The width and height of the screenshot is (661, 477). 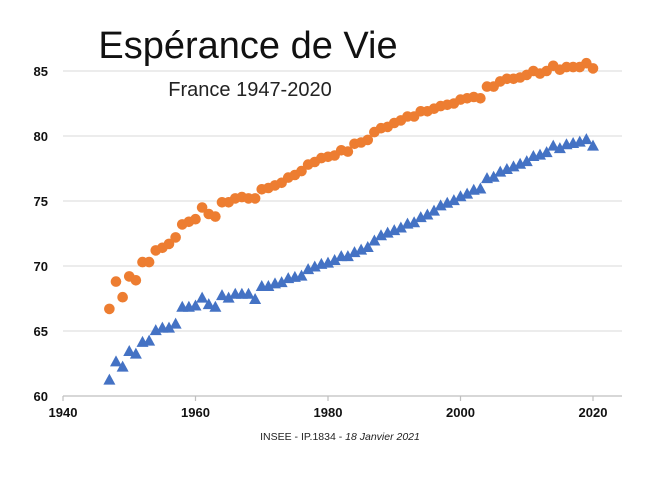 What do you see at coordinates (328, 412) in the screenshot?
I see `x-tick-label-1980: 1980` at bounding box center [328, 412].